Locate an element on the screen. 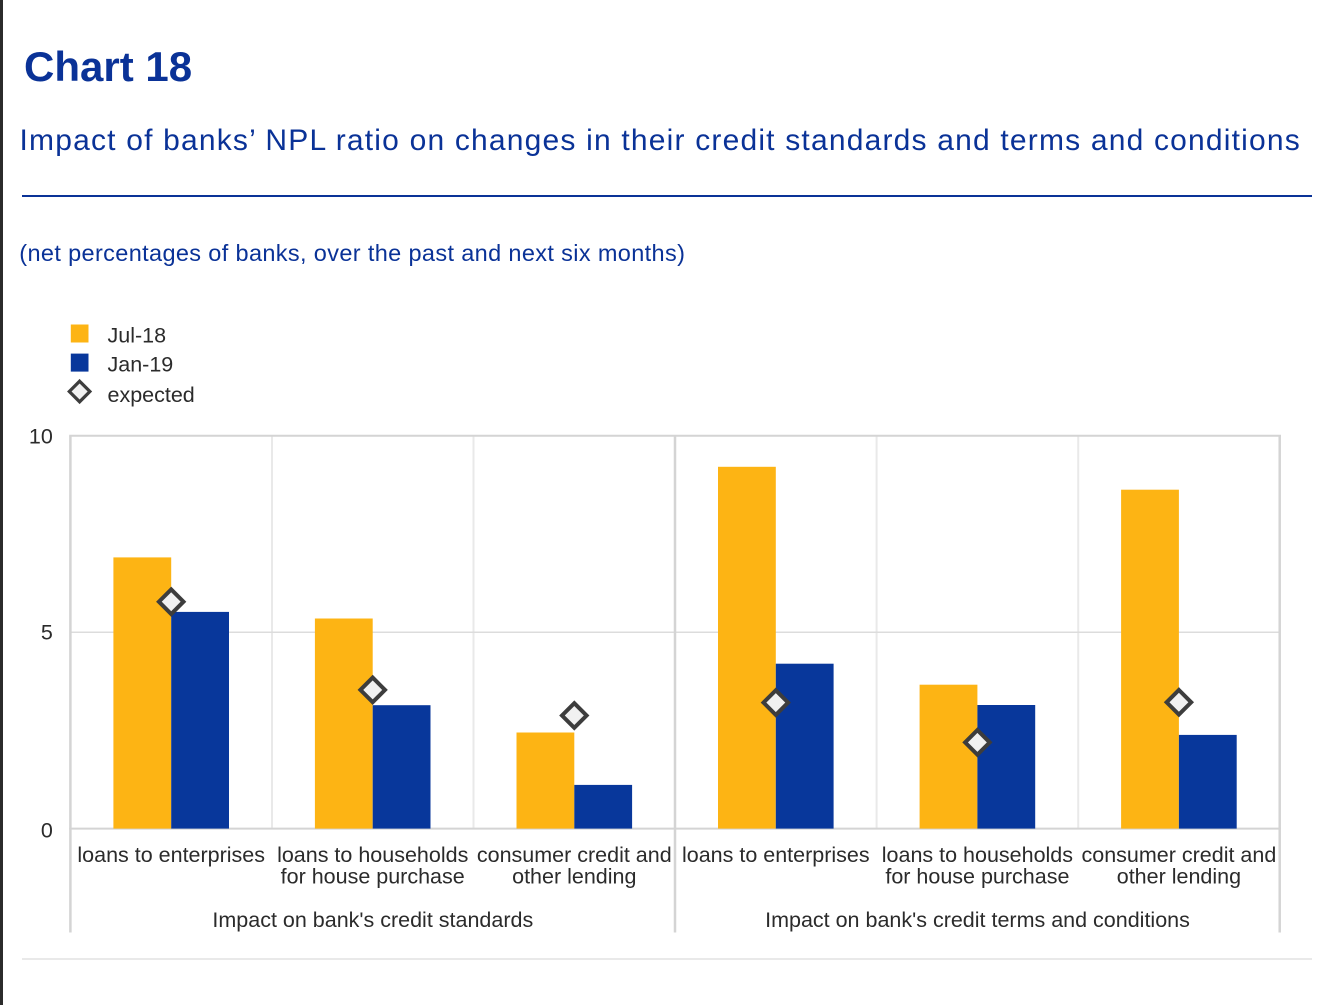  svg-text: 5 is located at coordinates (47, 633).